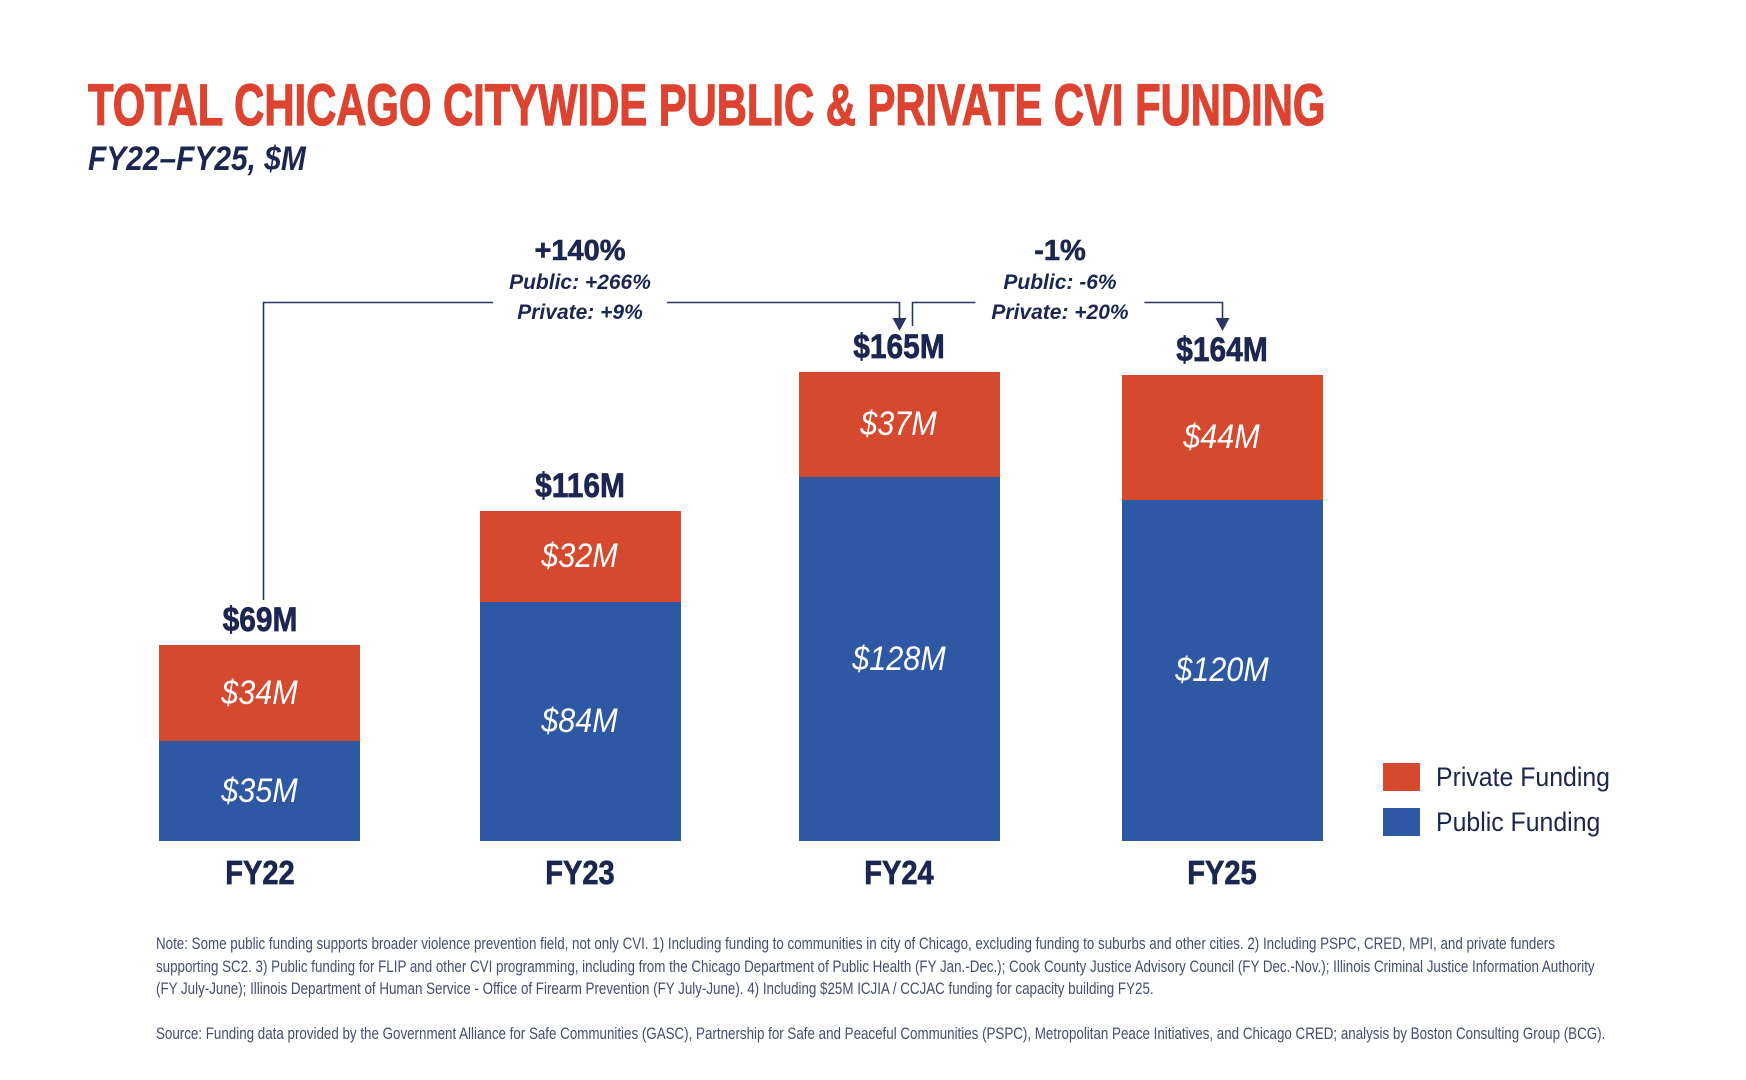 The width and height of the screenshot is (1746, 1080). I want to click on segment-value-label: $120M, so click(1222, 669).